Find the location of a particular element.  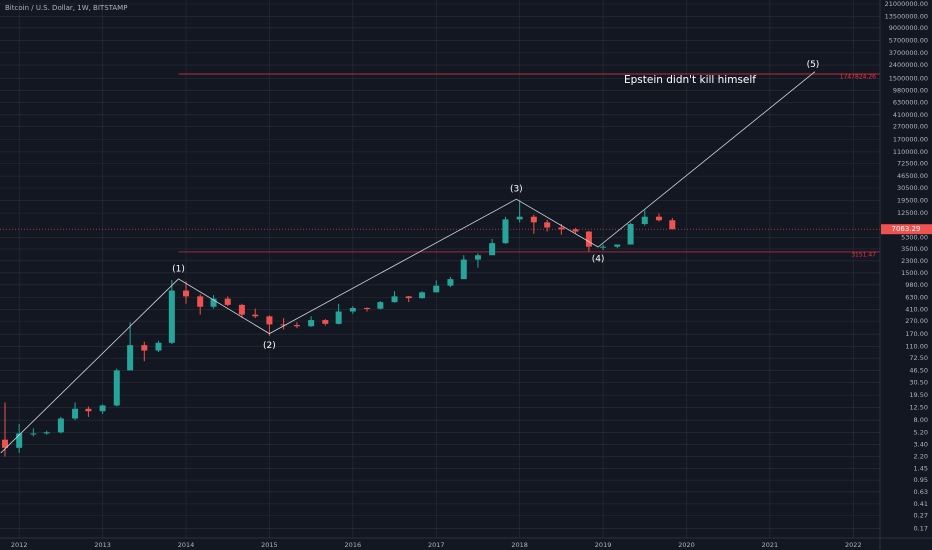

y-tick-label: 19500.00 is located at coordinates (912, 201).